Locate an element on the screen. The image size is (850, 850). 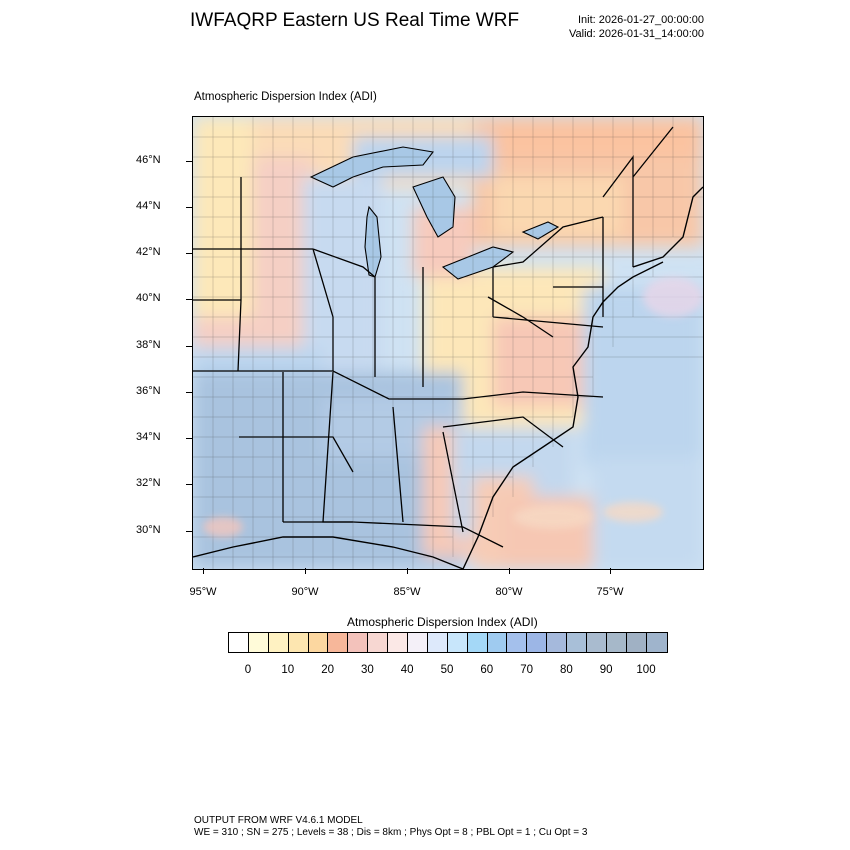
colorbar-label: 70 is located at coordinates (526, 670).